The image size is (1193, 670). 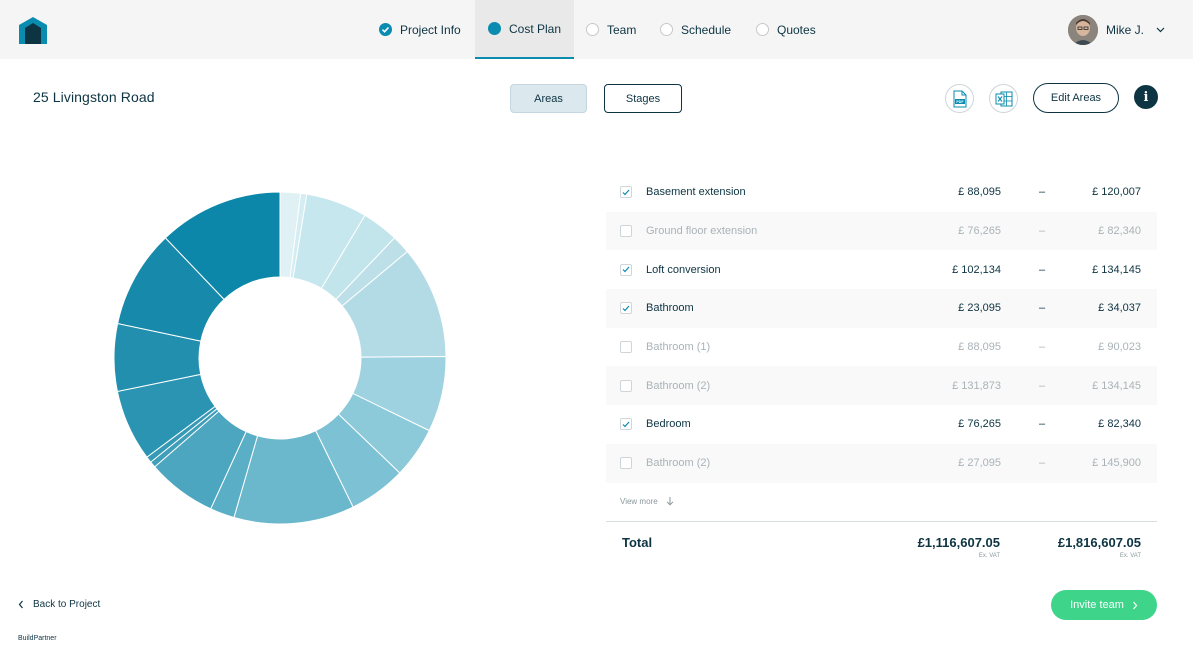 I want to click on area-name: Bathroom, so click(x=670, y=308).